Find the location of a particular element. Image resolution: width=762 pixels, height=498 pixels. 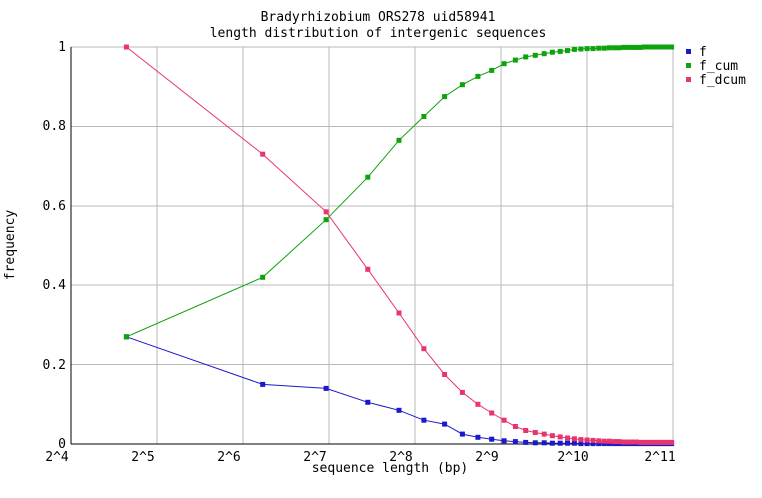

legend-label-f-cum: f_cum is located at coordinates (718, 66).